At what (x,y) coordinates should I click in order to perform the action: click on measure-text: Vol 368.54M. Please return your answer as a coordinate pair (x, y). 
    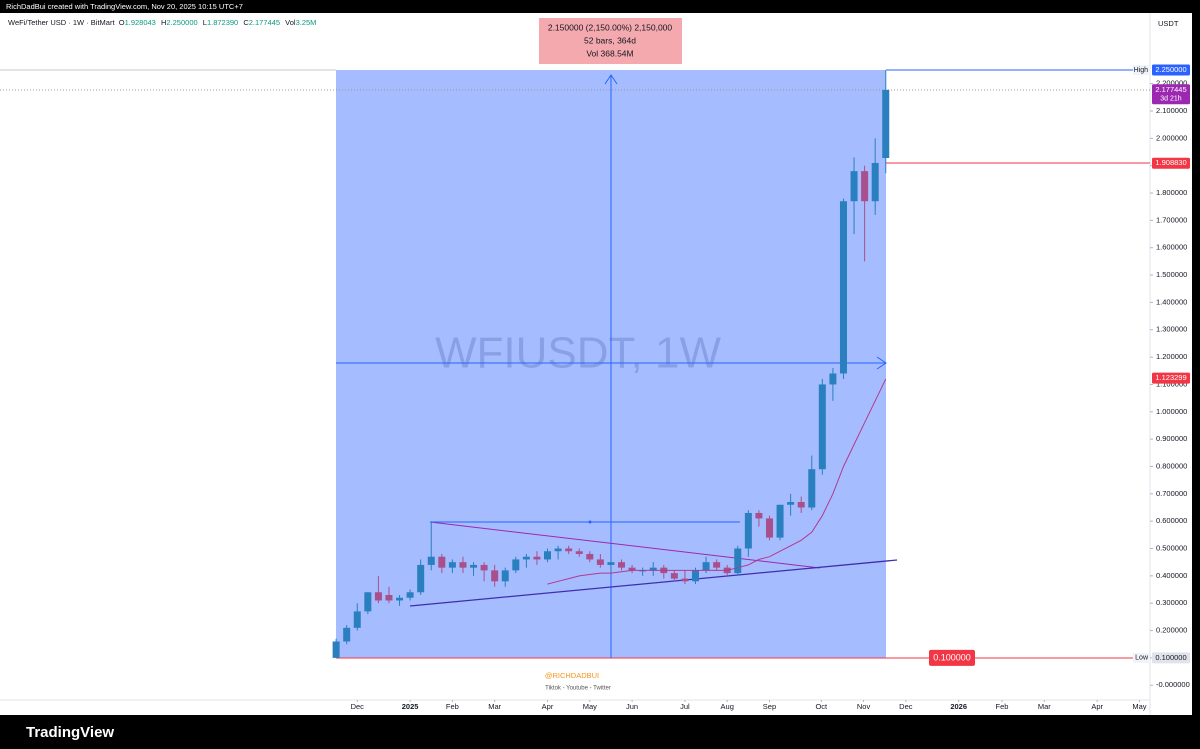
    Looking at the image, I should click on (609, 53).